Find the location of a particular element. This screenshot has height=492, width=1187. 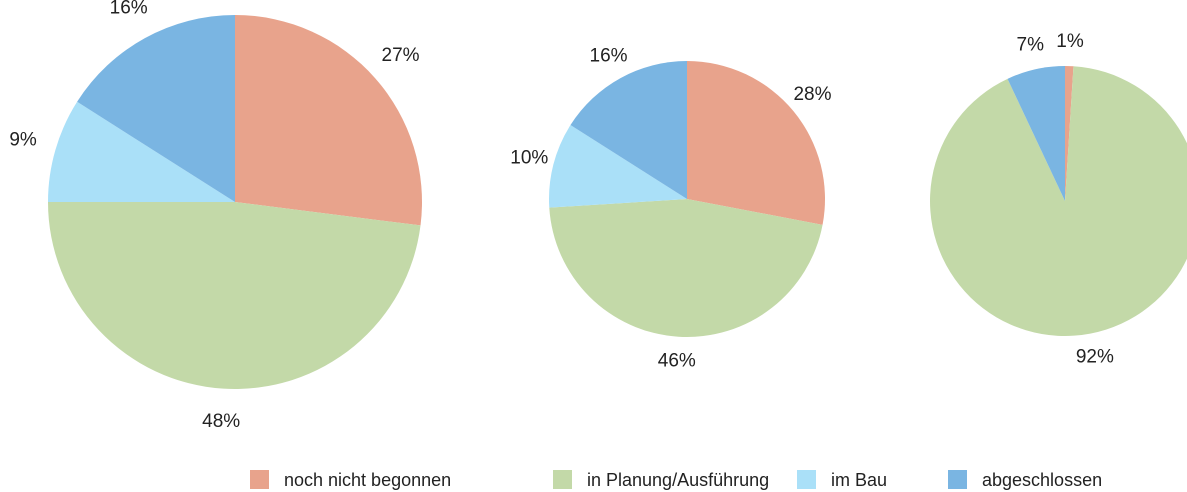

slice-label: 1% is located at coordinates (1070, 41).